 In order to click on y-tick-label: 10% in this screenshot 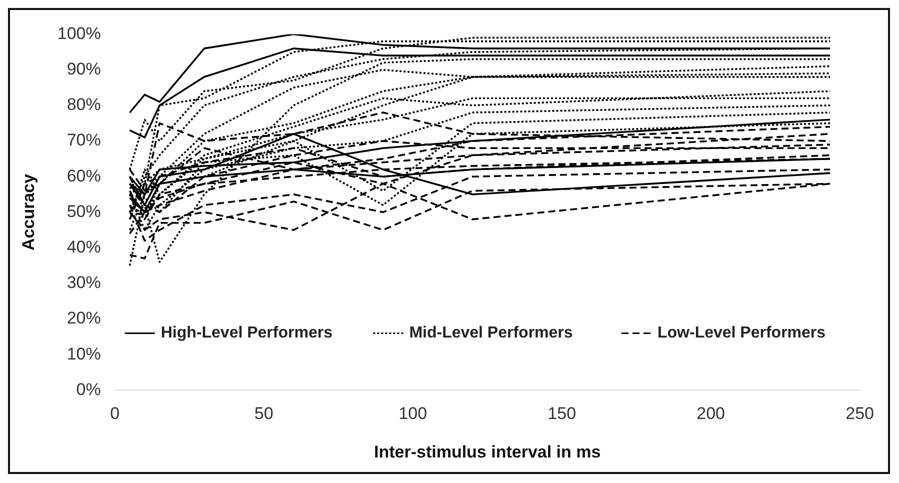, I will do `click(83, 354)`.